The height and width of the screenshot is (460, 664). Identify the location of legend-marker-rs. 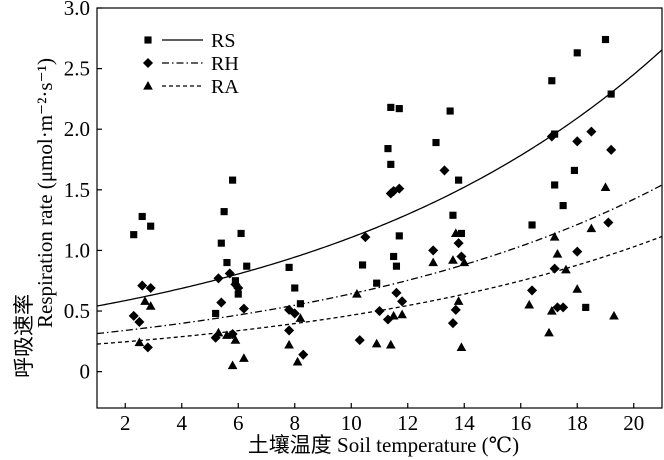
(148, 40).